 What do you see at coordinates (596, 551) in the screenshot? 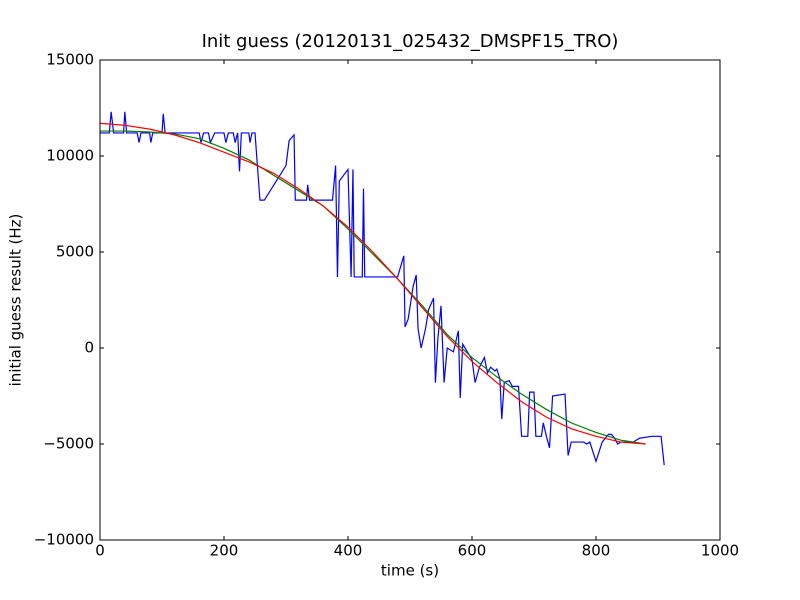
I see `x-tick-label: 800` at bounding box center [596, 551].